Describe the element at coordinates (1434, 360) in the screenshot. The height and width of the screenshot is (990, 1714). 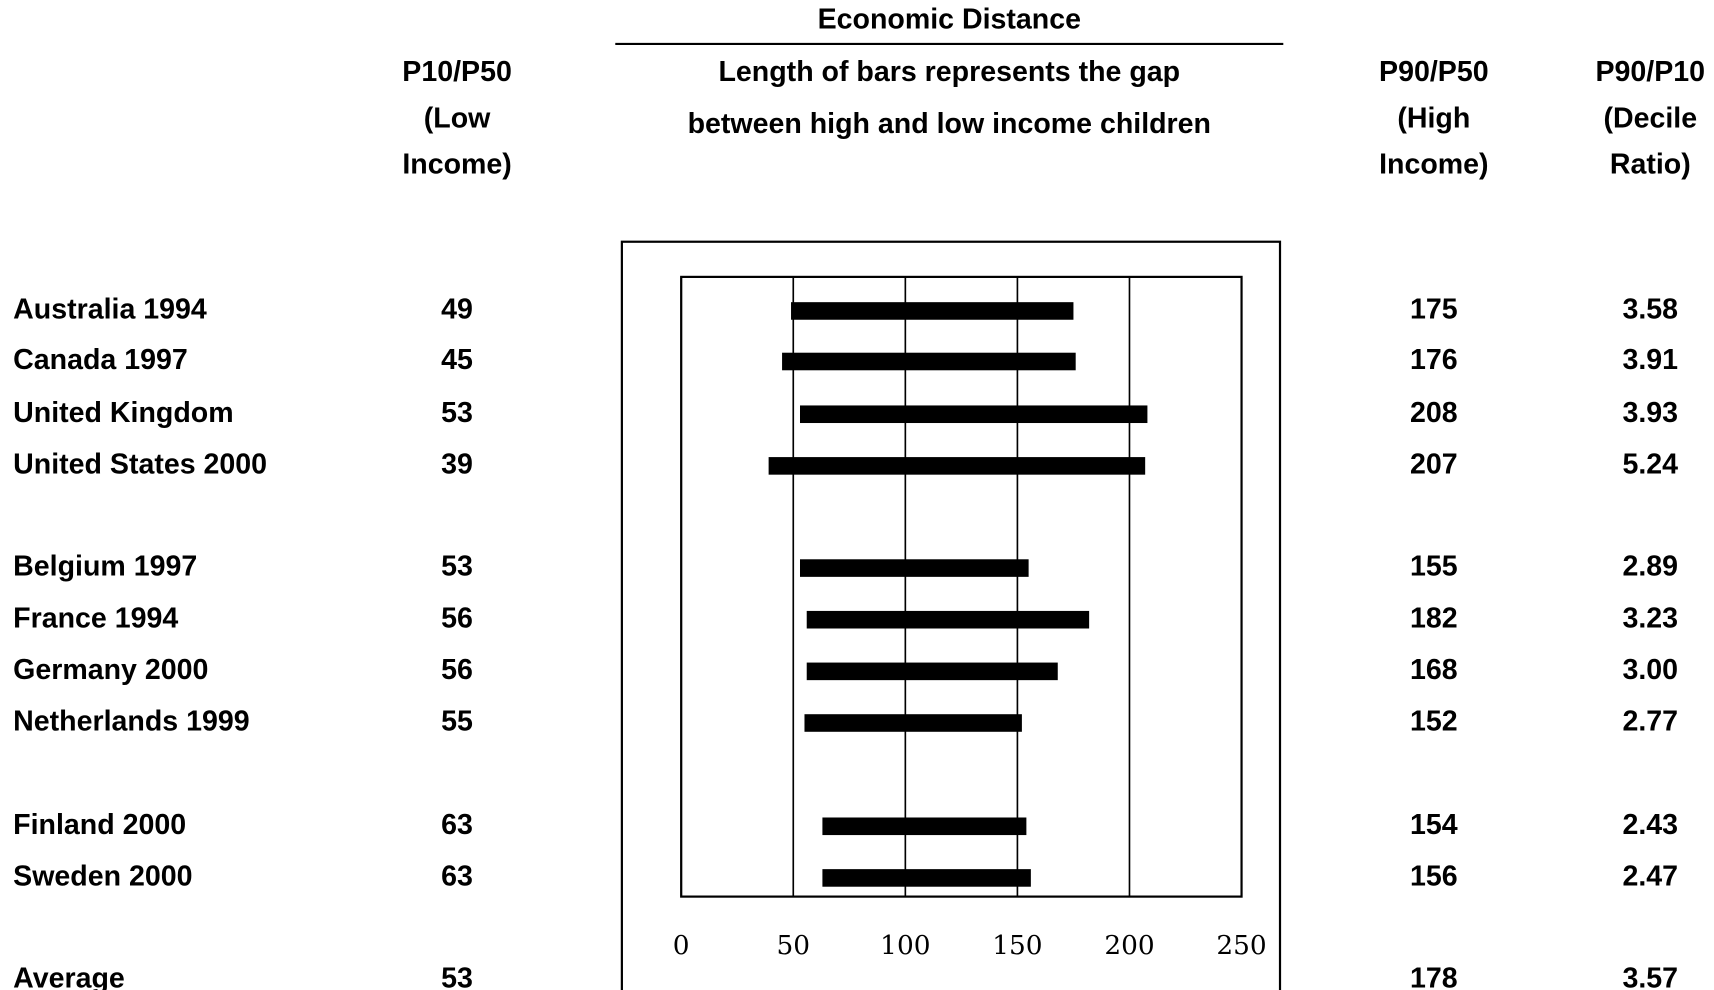
I see `high-value: 176` at that location.